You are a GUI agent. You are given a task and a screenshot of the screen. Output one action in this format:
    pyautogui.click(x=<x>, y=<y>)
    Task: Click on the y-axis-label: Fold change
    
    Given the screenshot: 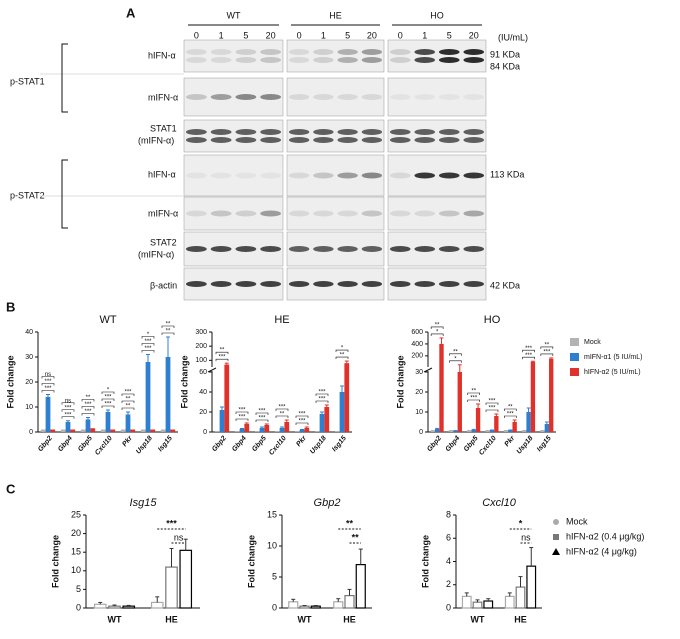 What is the action you would take?
    pyautogui.click(x=400, y=381)
    